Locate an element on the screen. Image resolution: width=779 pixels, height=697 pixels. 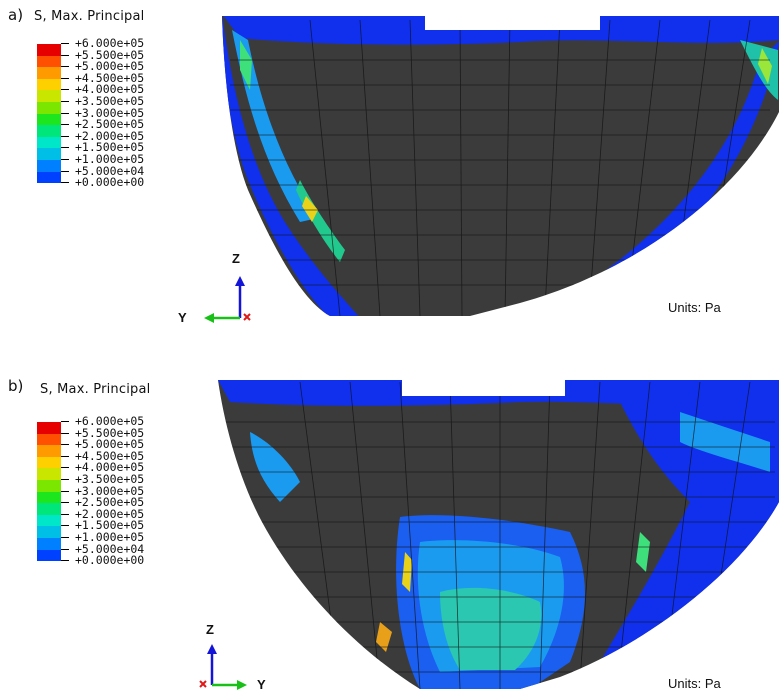
panel-letter: a) is located at coordinates (16, 15).